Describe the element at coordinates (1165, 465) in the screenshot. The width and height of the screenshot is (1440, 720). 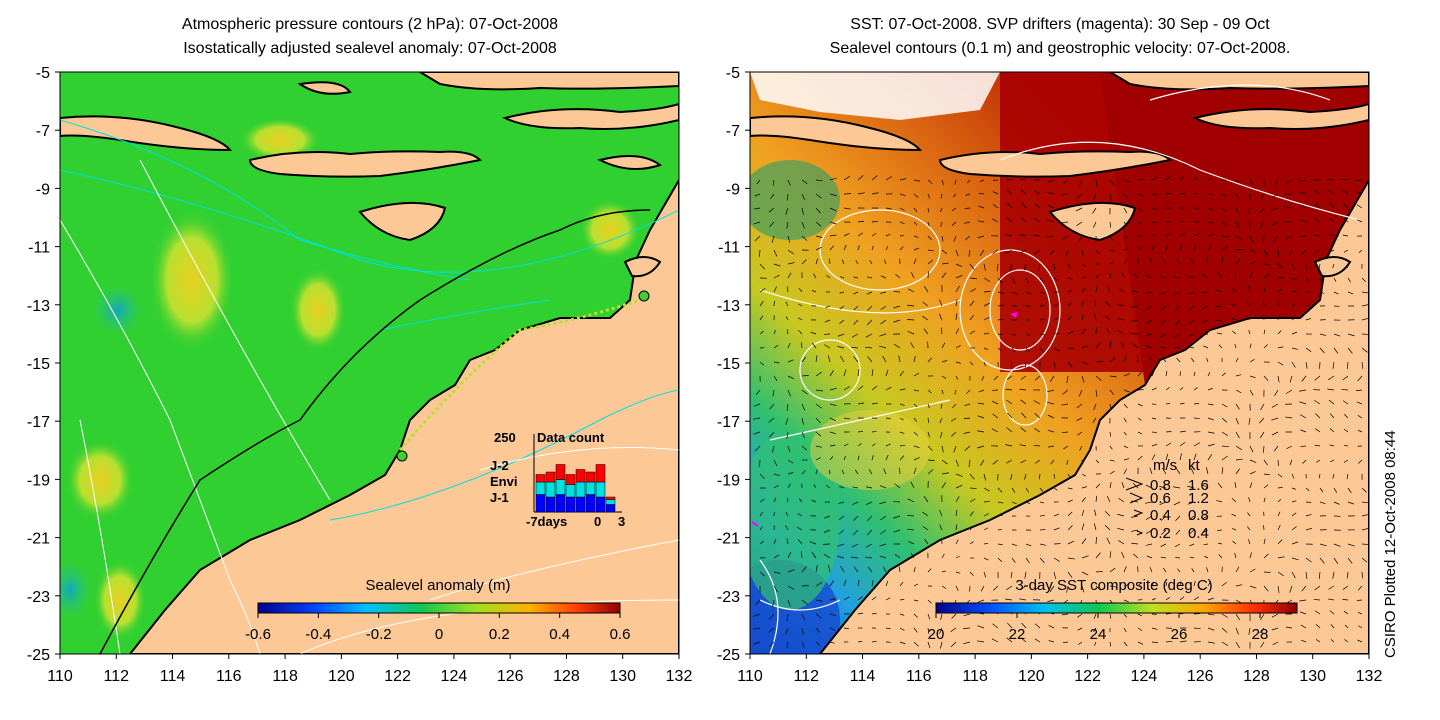
I see `velocity-legend-header-ms: m/s` at that location.